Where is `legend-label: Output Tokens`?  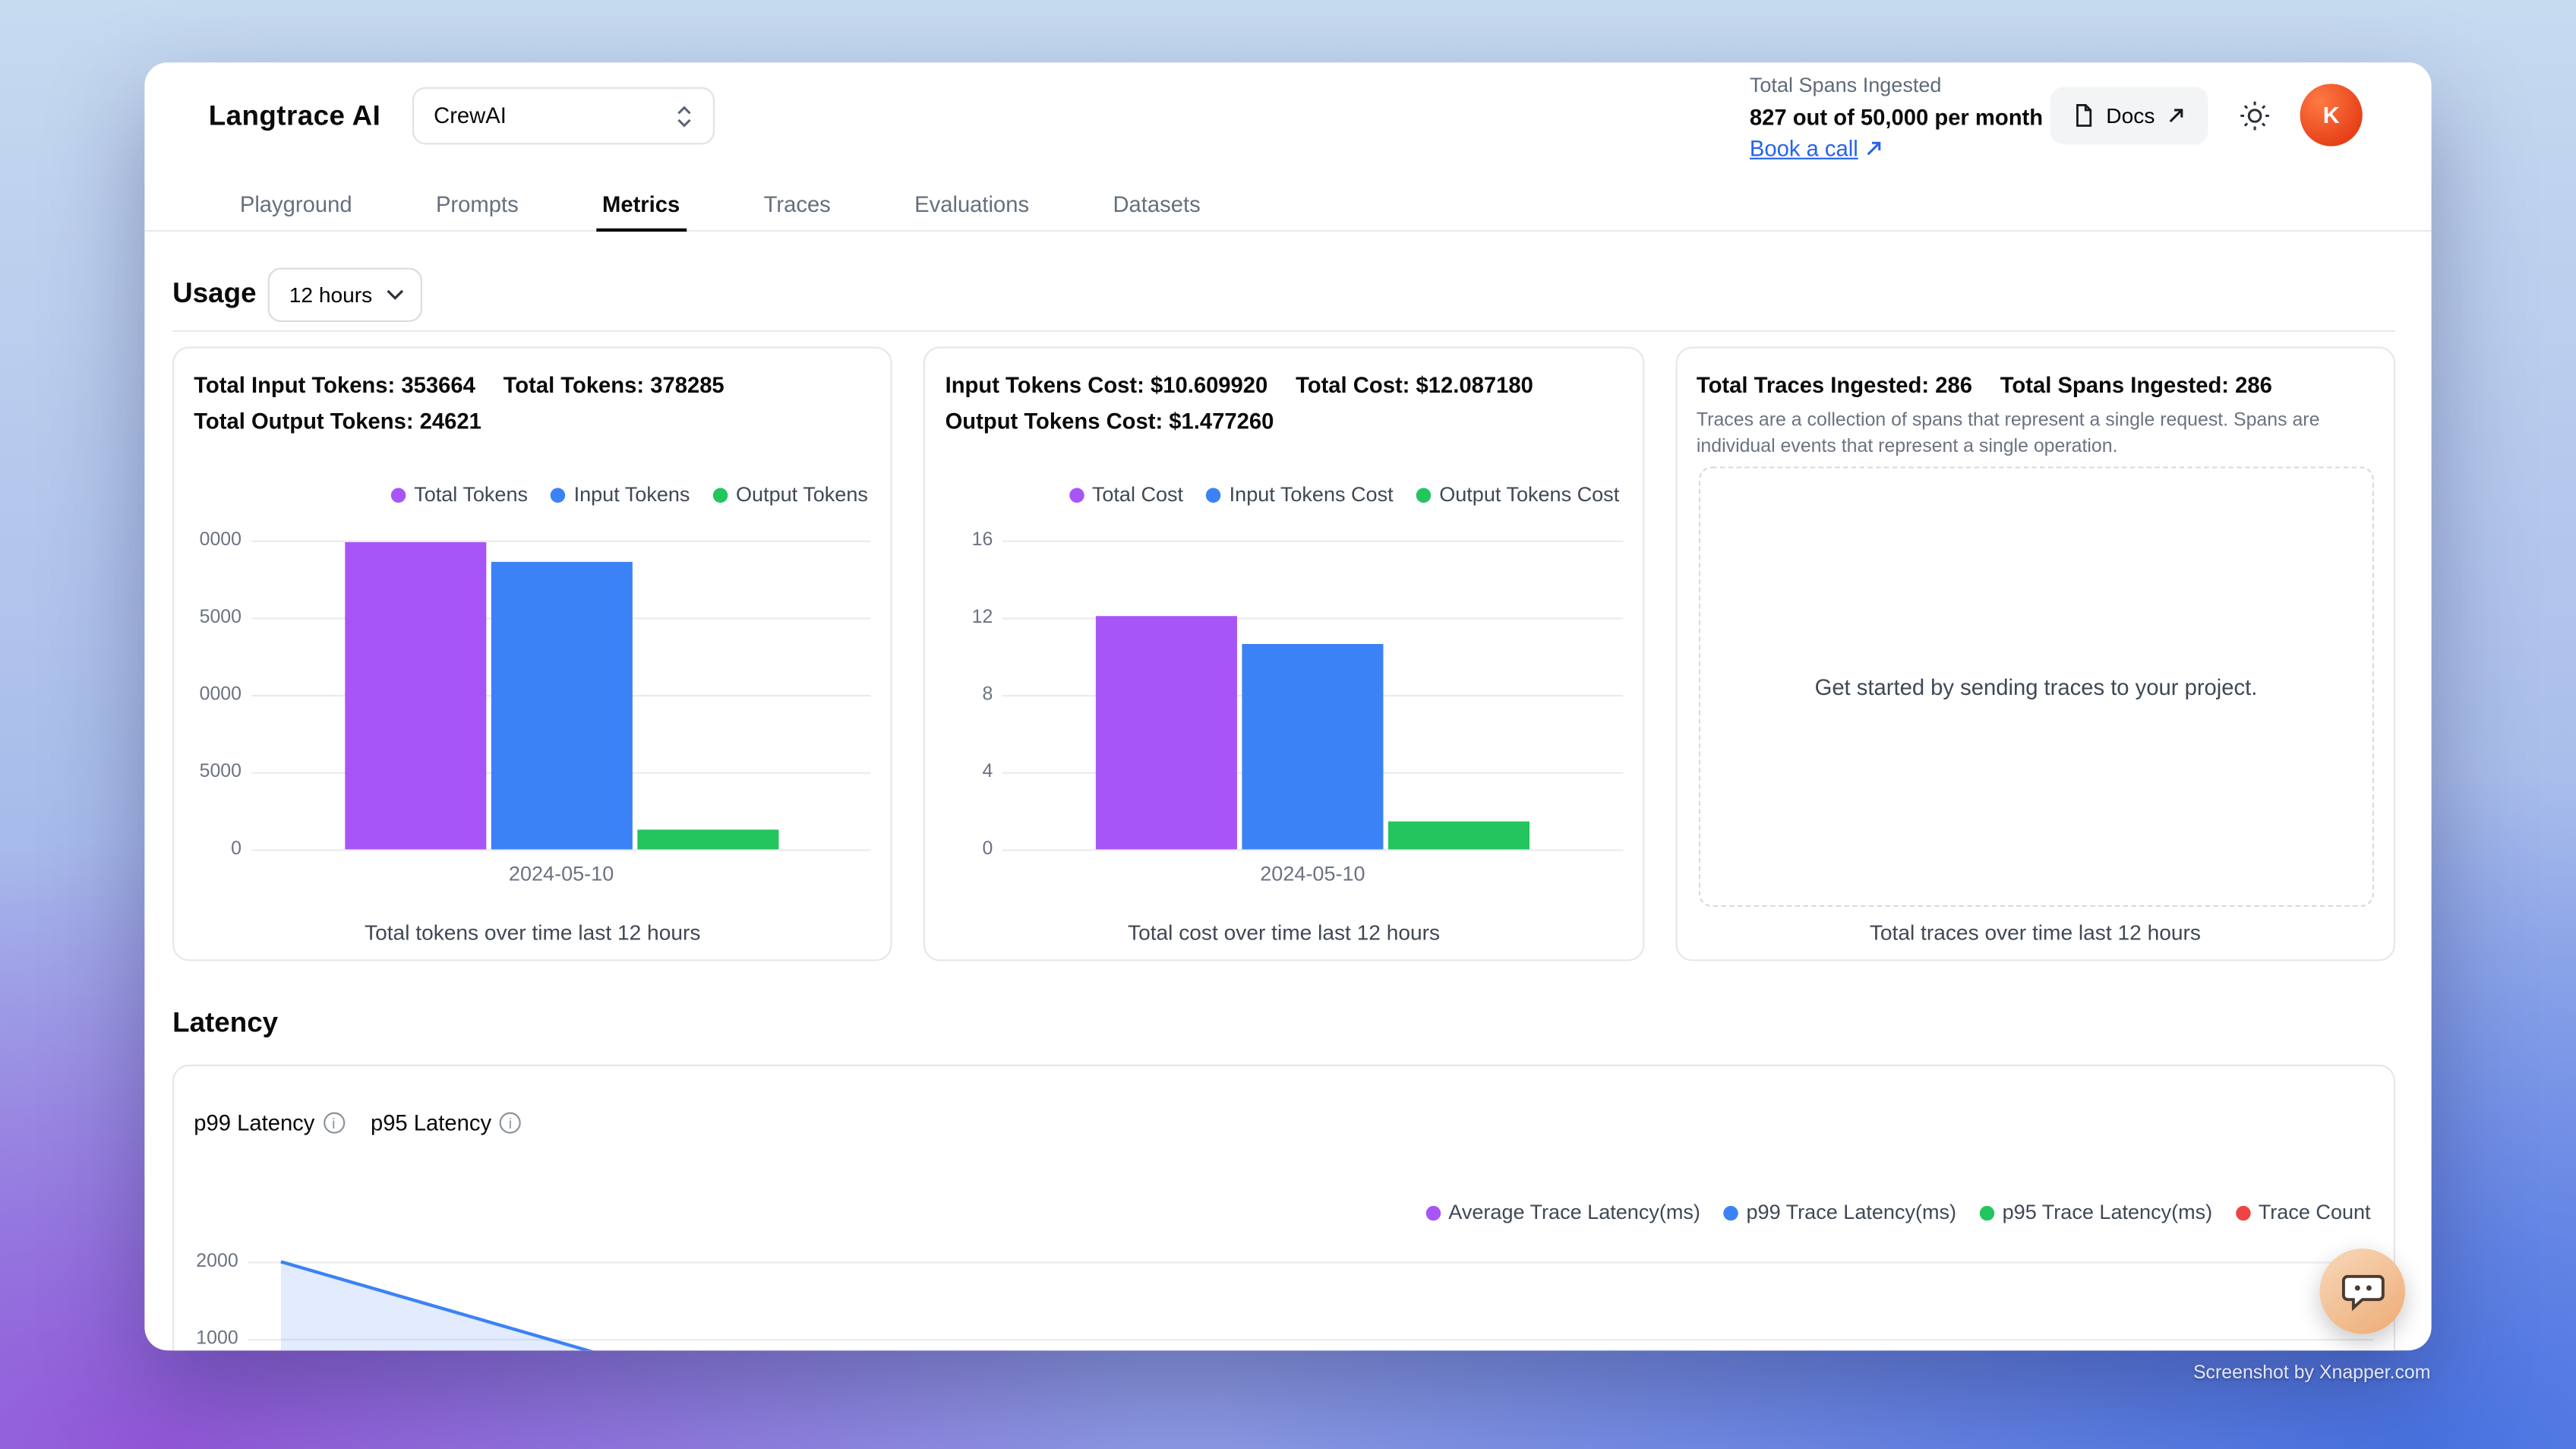 legend-label: Output Tokens is located at coordinates (802, 495).